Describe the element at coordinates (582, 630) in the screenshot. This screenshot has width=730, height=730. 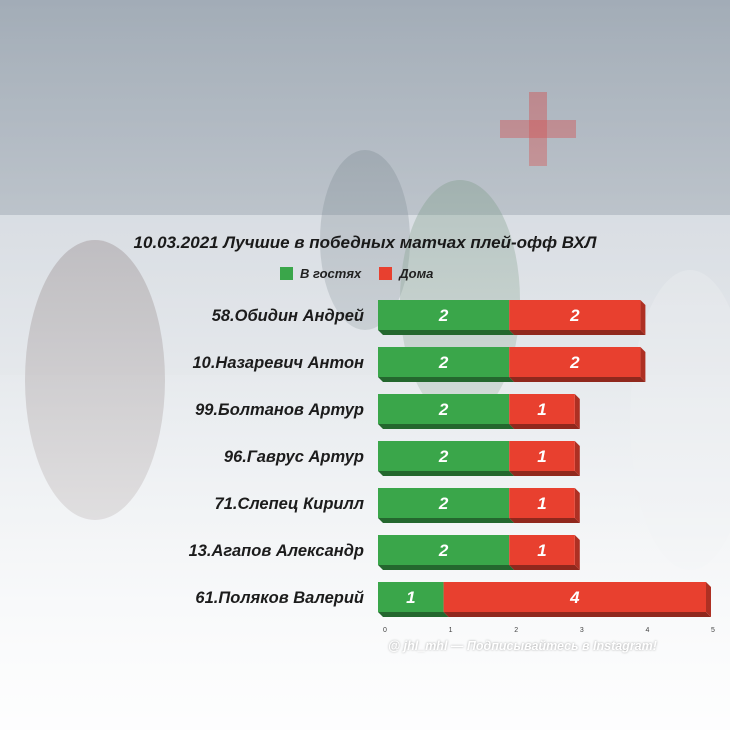
I see `x-tick-label: 3` at that location.